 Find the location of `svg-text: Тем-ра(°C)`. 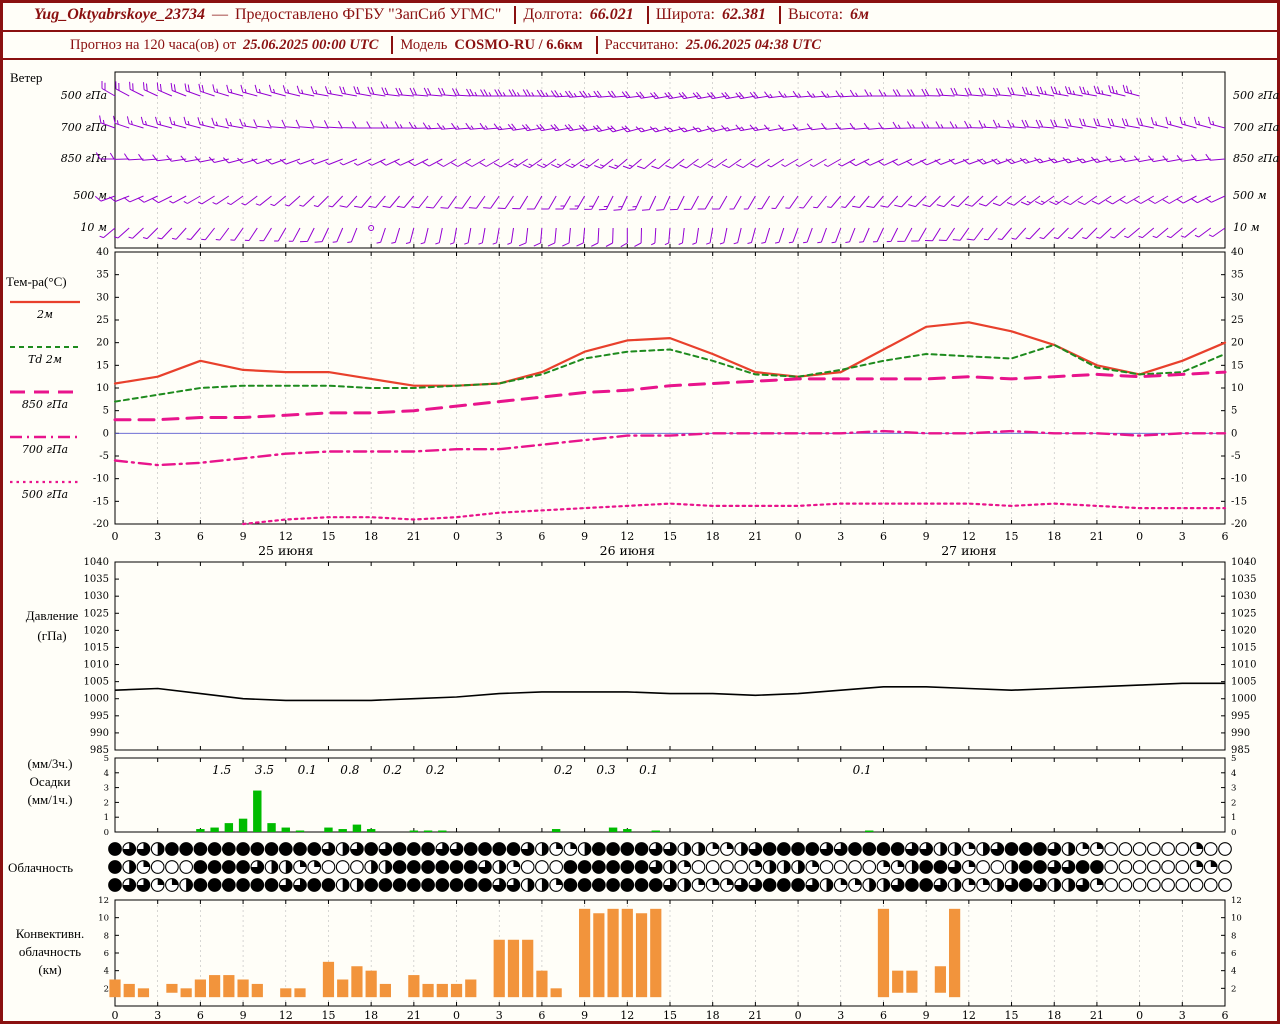

svg-text: Тем-ра(°C) is located at coordinates (36, 281).